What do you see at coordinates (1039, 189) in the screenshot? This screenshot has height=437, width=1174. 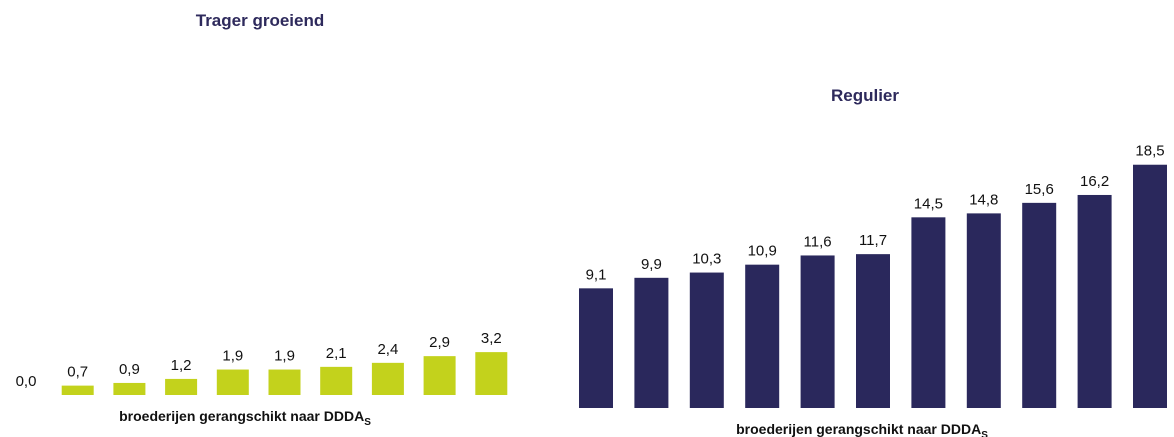 I see `value-label: 15,6` at bounding box center [1039, 189].